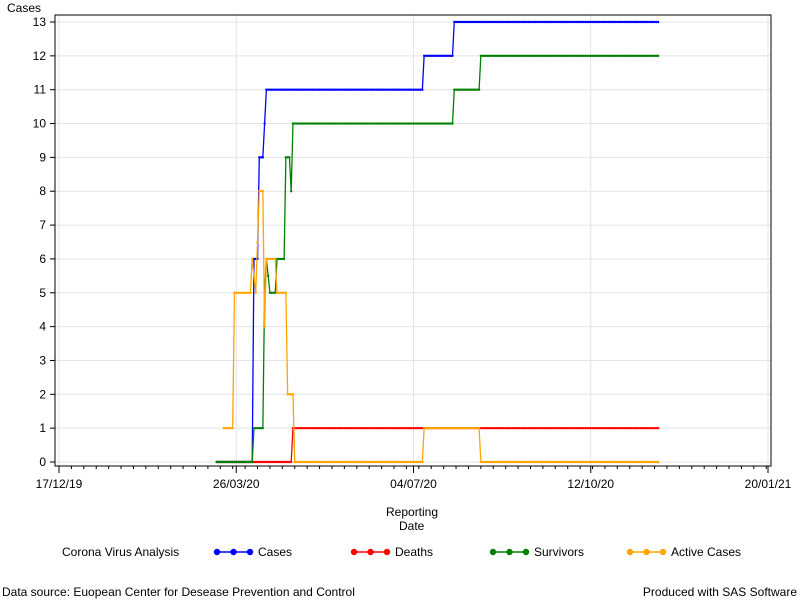  I want to click on produced-with-note: Produced with SAS Software, so click(719, 592).